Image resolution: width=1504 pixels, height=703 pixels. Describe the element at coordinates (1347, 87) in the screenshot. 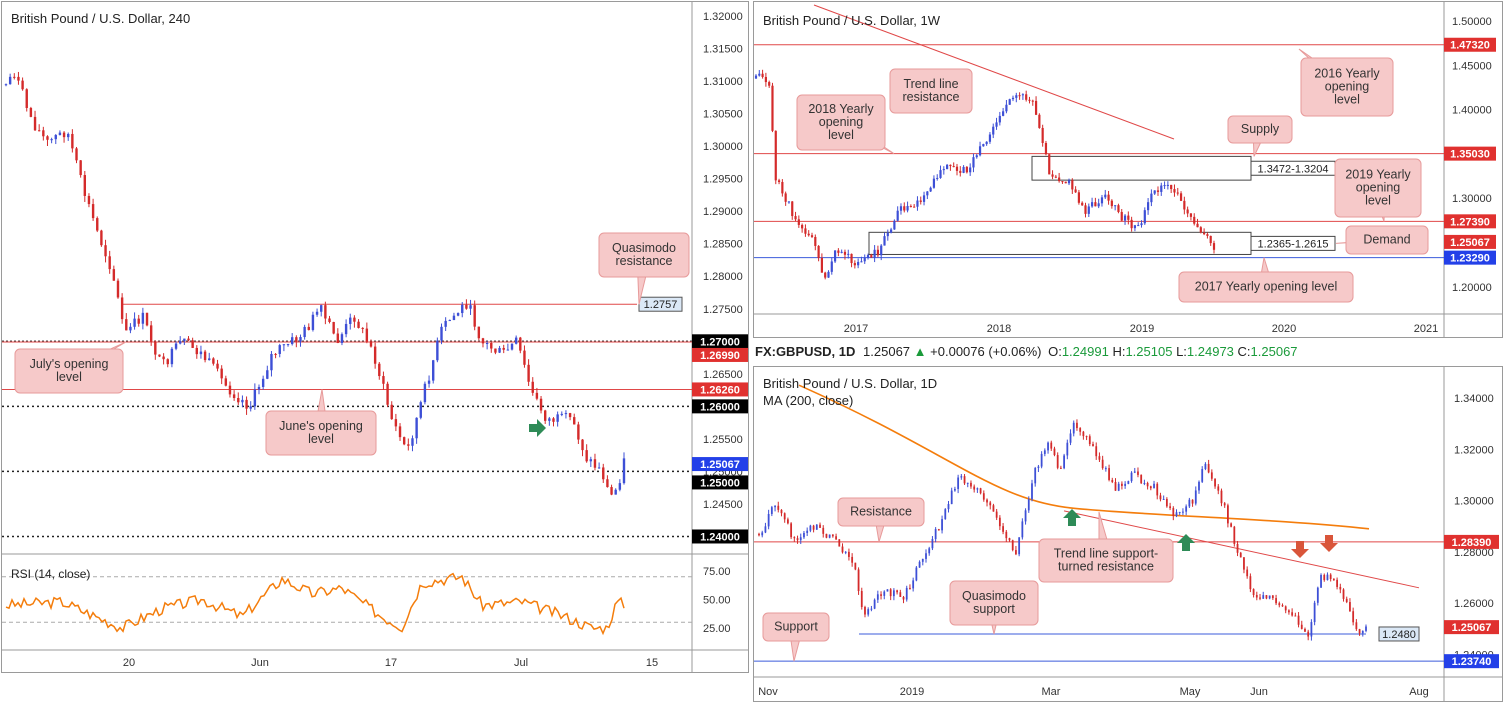

I see `yearly-opening-2016-note` at that location.